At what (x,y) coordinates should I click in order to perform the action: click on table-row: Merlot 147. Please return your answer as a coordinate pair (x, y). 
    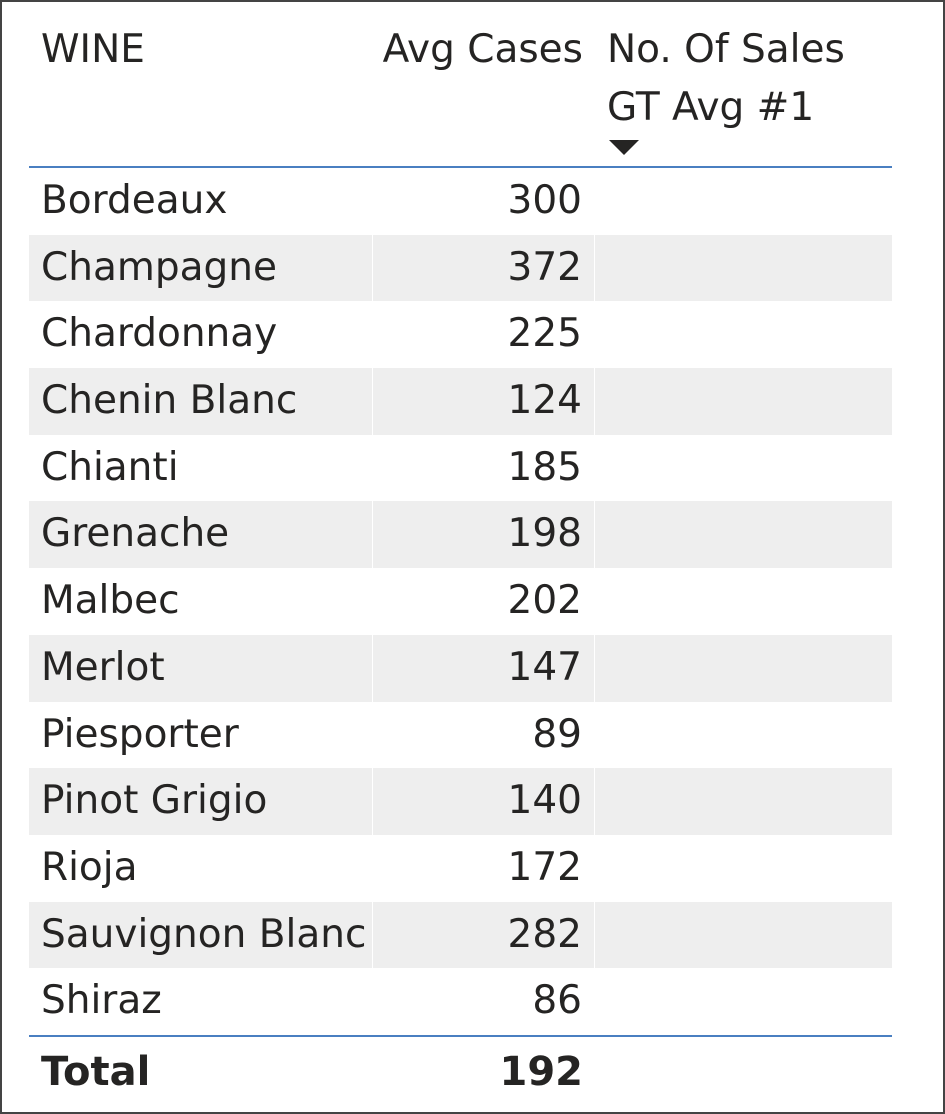
    Looking at the image, I should click on (460, 668).